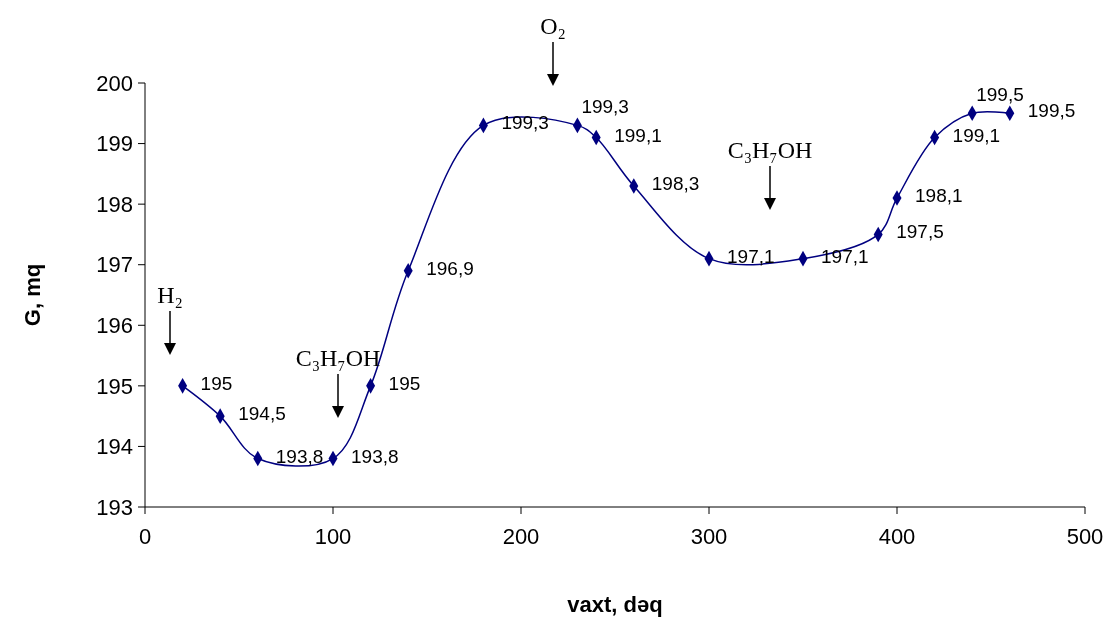 This screenshot has height=630, width=1115. Describe the element at coordinates (114, 83) in the screenshot. I see `y-tick-label: 200` at that location.